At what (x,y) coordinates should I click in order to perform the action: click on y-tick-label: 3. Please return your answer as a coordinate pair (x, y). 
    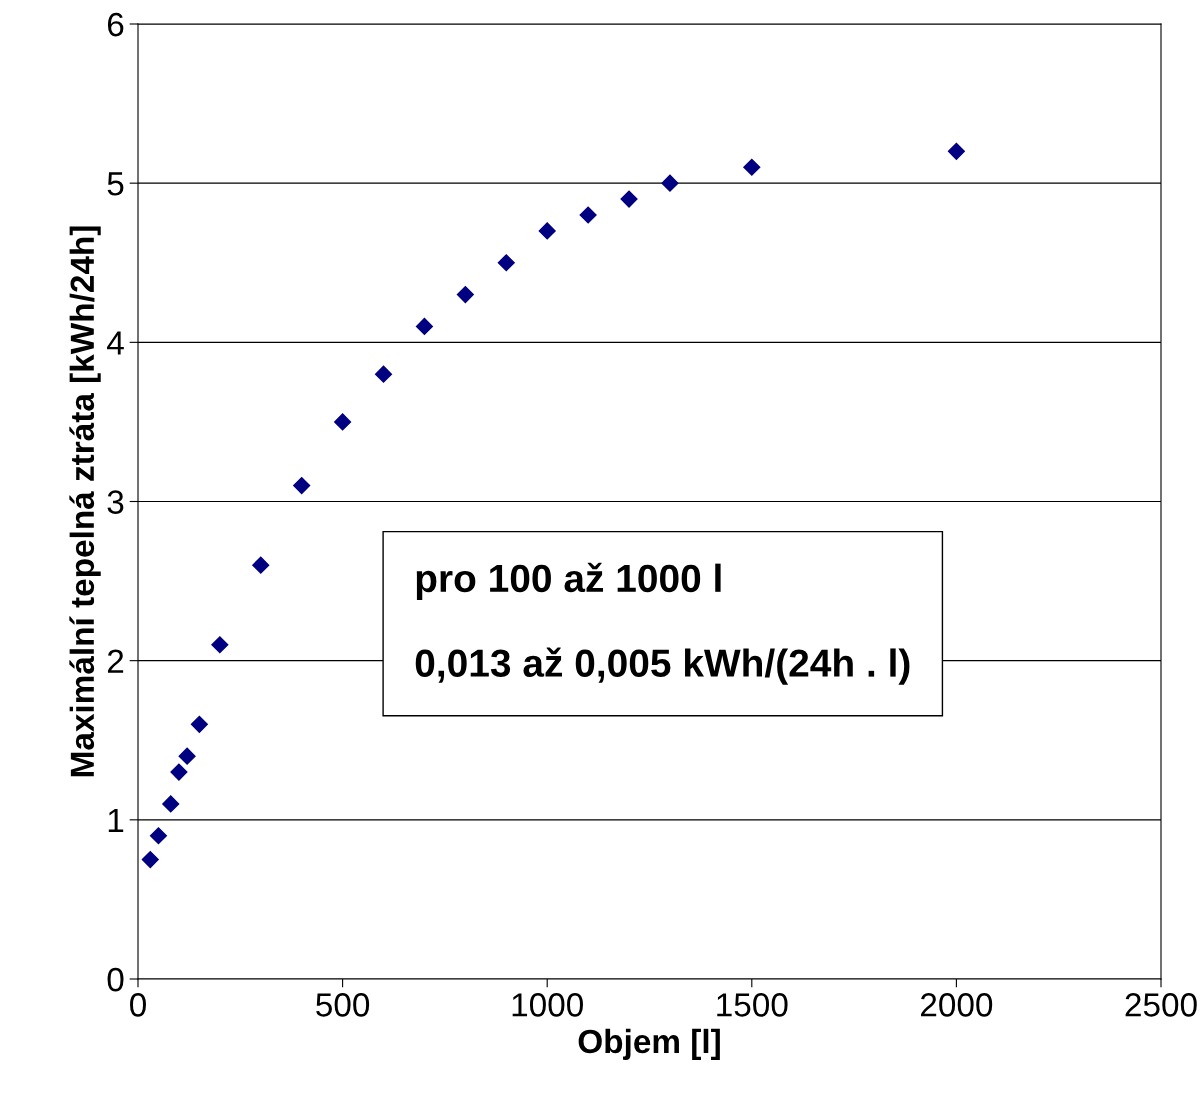
    Looking at the image, I should click on (115, 502).